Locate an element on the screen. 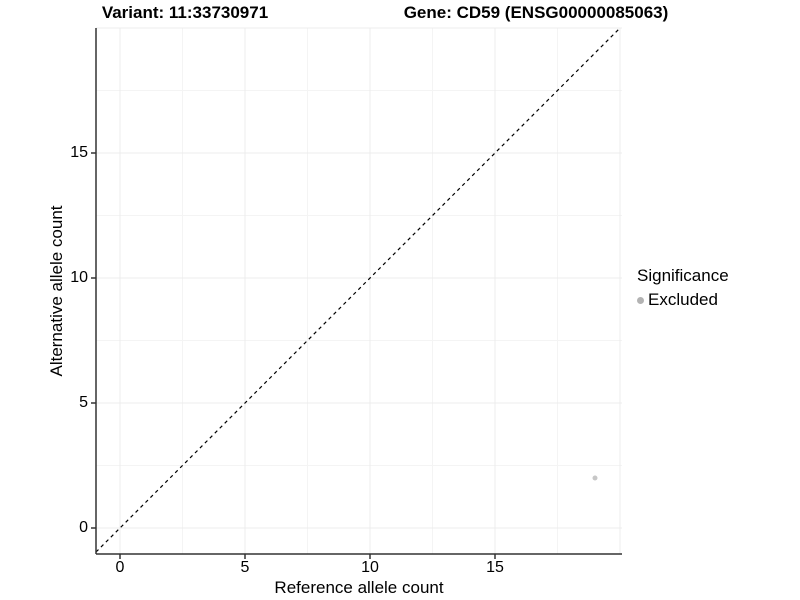  legend-title: Significance is located at coordinates (683, 275).